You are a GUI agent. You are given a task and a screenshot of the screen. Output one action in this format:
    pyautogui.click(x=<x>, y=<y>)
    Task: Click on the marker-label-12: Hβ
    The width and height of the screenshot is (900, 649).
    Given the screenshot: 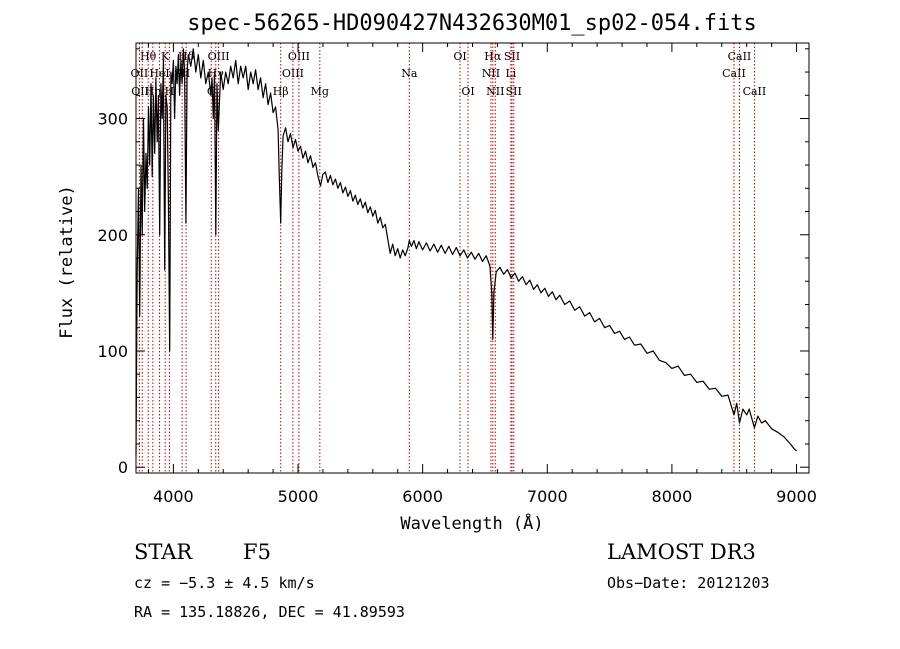 What is the action you would take?
    pyautogui.click(x=281, y=91)
    